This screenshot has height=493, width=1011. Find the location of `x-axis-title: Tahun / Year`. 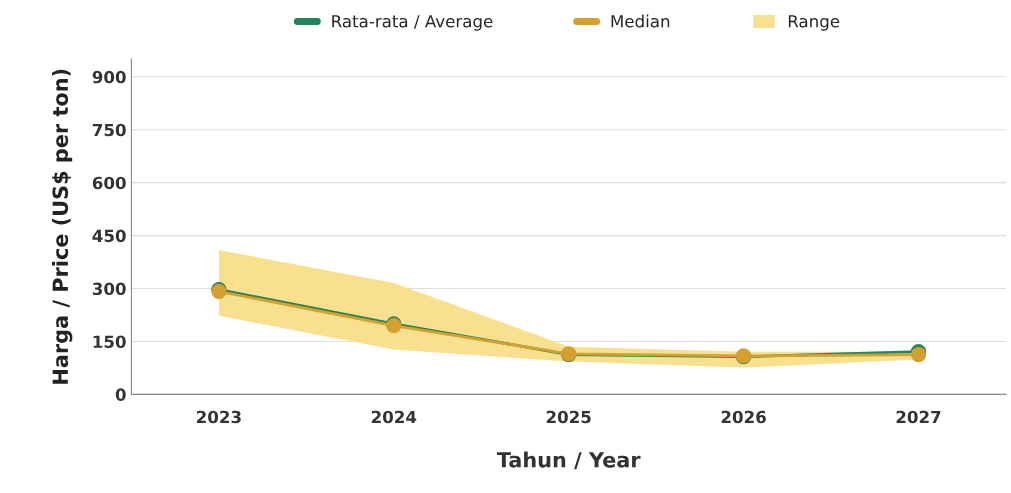

x-axis-title: Tahun / Year is located at coordinates (568, 460).